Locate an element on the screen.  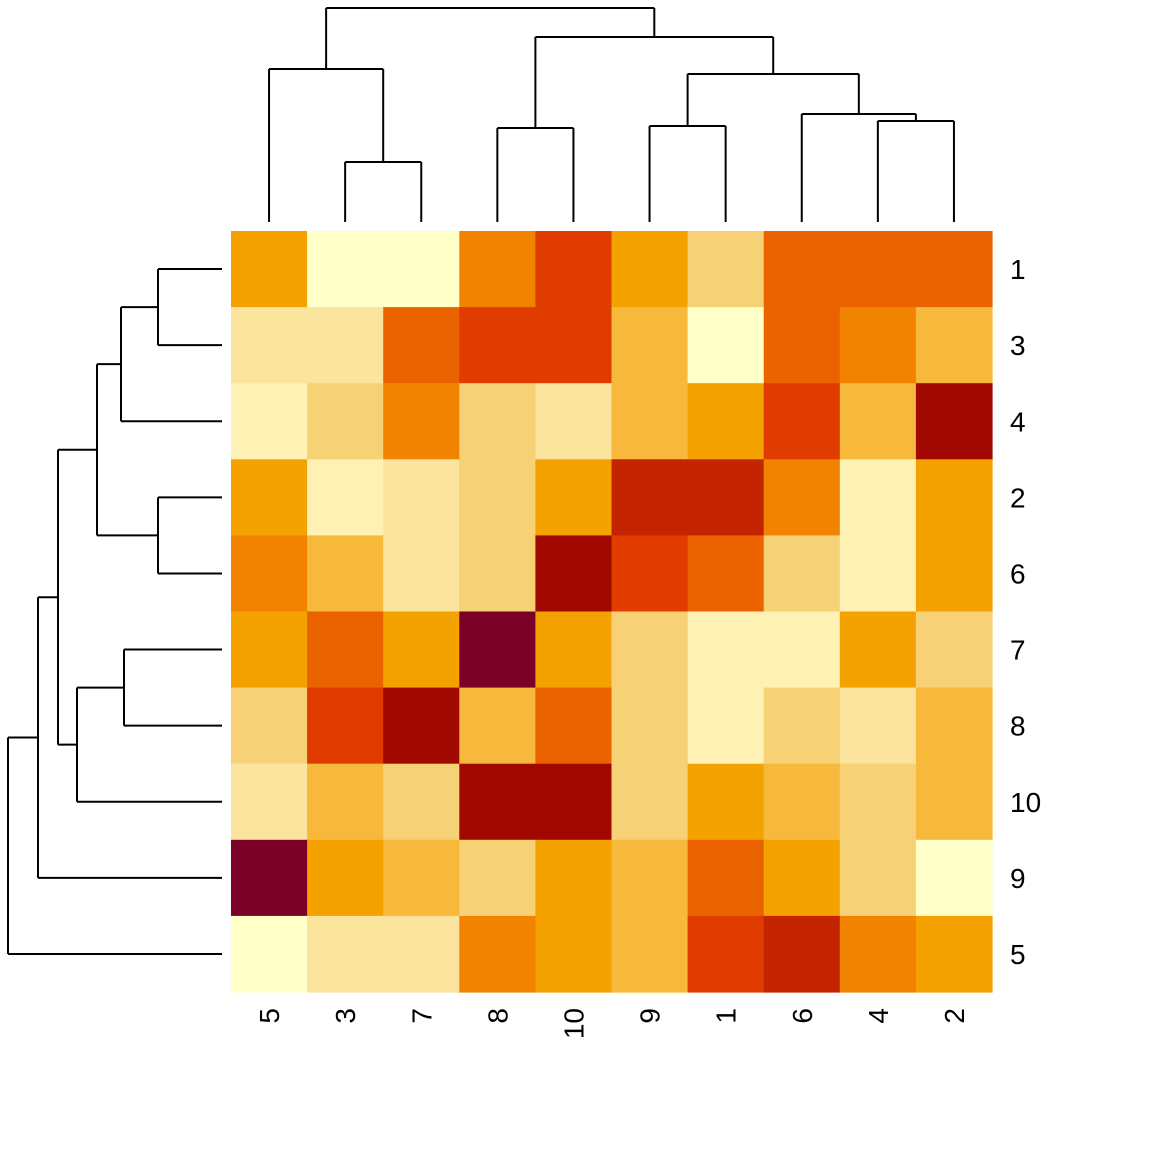
column-label: 7 is located at coordinates (421, 1016).